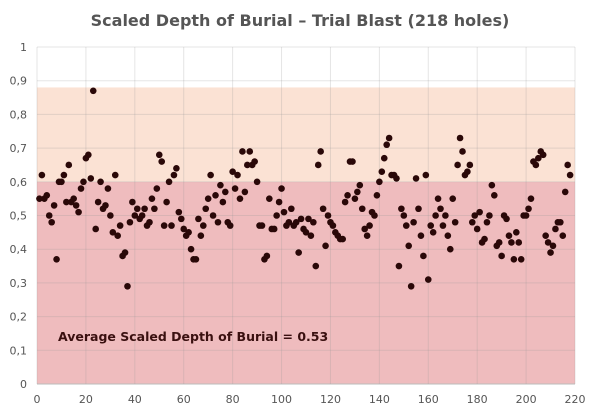 The image size is (600, 416). Describe the element at coordinates (135, 399) in the screenshot. I see `x-tick-label: 40` at that location.